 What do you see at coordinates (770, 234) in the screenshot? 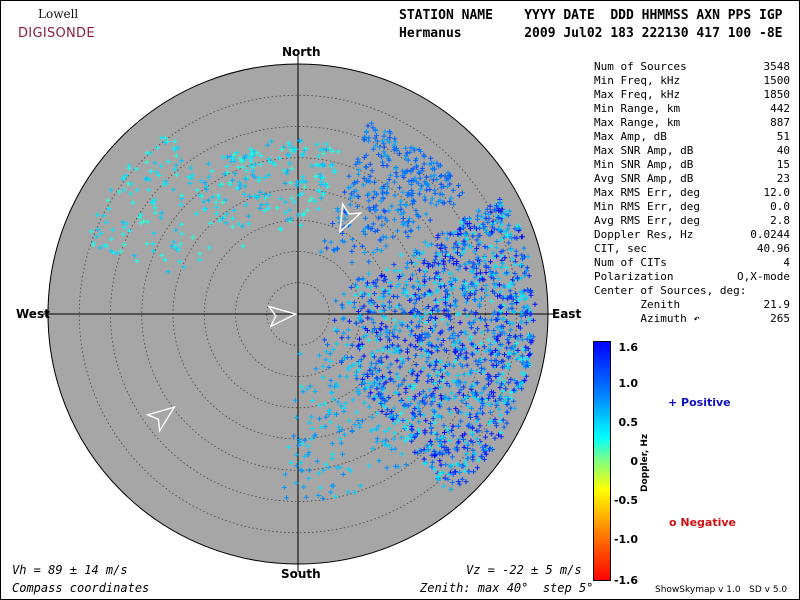
I see `stat-value: 0.0244` at bounding box center [770, 234].